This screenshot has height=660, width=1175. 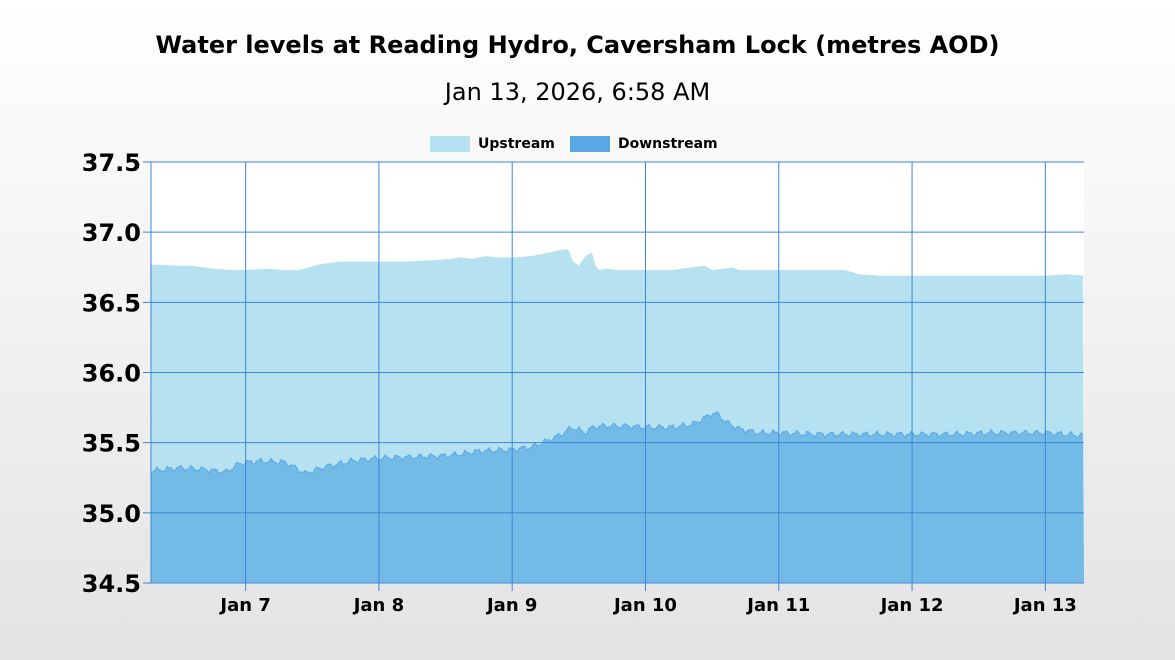 What do you see at coordinates (111, 444) in the screenshot?
I see `y-tick-label: 35.5` at bounding box center [111, 444].